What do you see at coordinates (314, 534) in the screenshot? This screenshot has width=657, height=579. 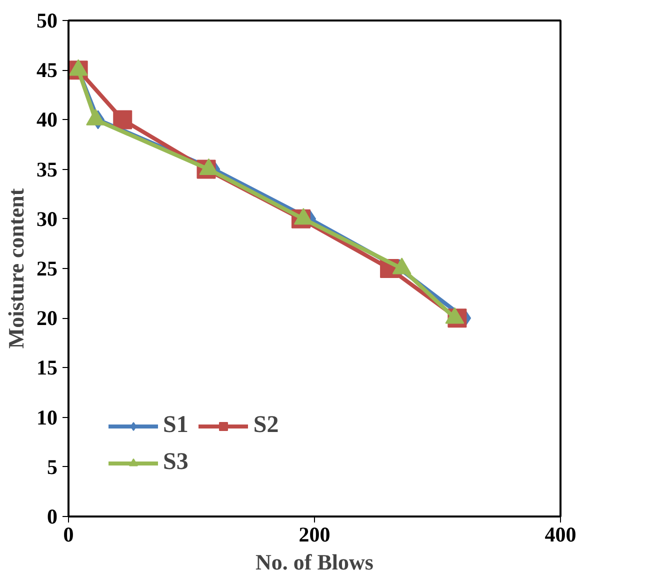 I see `x-tick-label: 200` at bounding box center [314, 534].